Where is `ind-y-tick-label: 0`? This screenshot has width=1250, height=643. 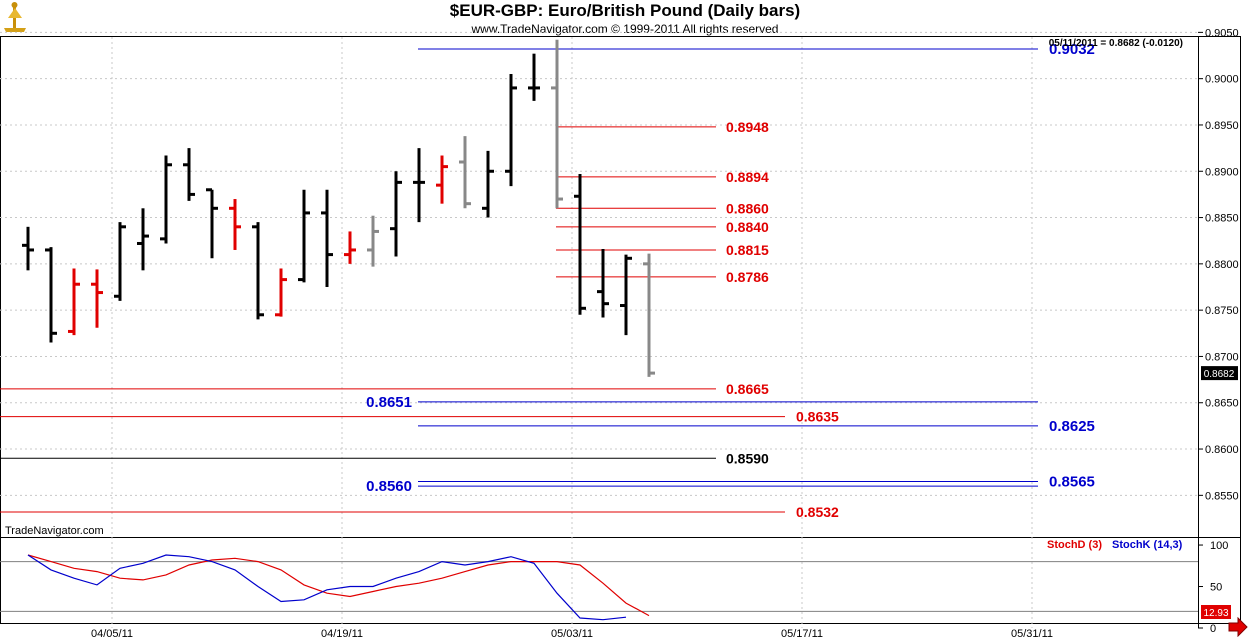 ind-y-tick-label: 0 is located at coordinates (1213, 629).